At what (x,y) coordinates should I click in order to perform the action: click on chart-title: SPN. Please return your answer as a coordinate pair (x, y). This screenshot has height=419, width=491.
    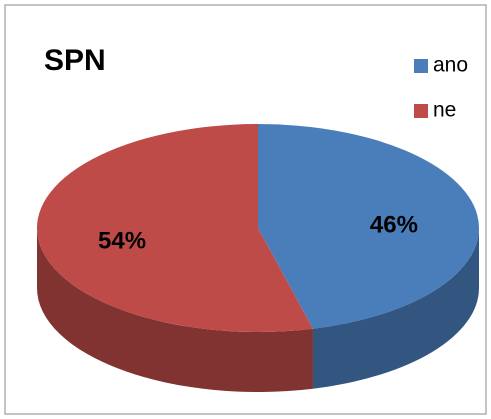
    Looking at the image, I should click on (75, 60).